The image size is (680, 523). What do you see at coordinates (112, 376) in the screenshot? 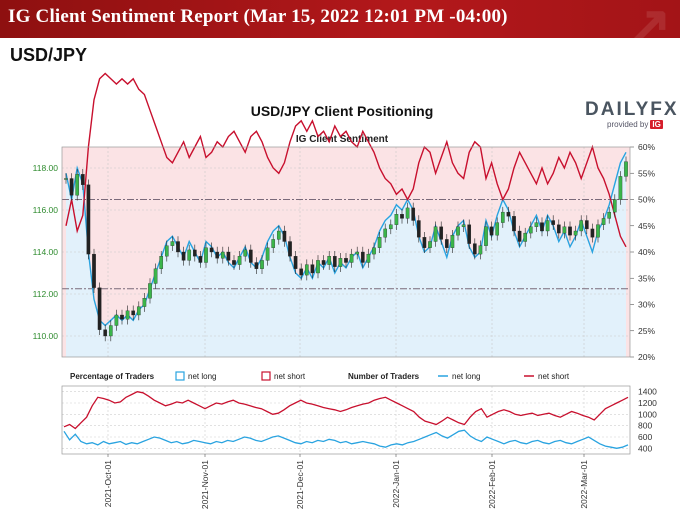
I see `legend-pct-label: Percentage of Traders` at bounding box center [112, 376].